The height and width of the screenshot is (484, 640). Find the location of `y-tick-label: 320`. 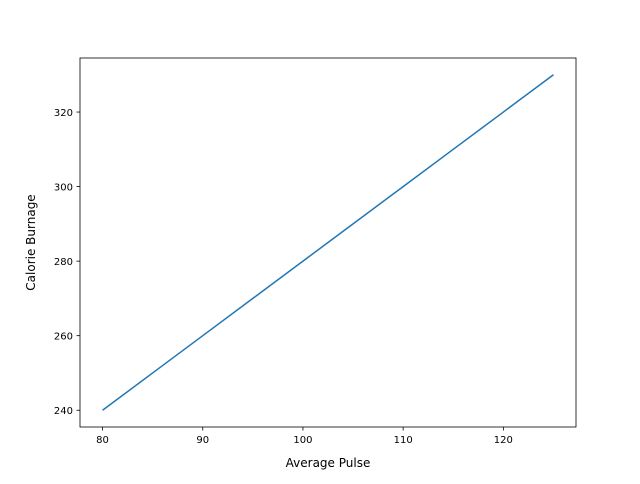

y-tick-label: 320 is located at coordinates (63, 113).